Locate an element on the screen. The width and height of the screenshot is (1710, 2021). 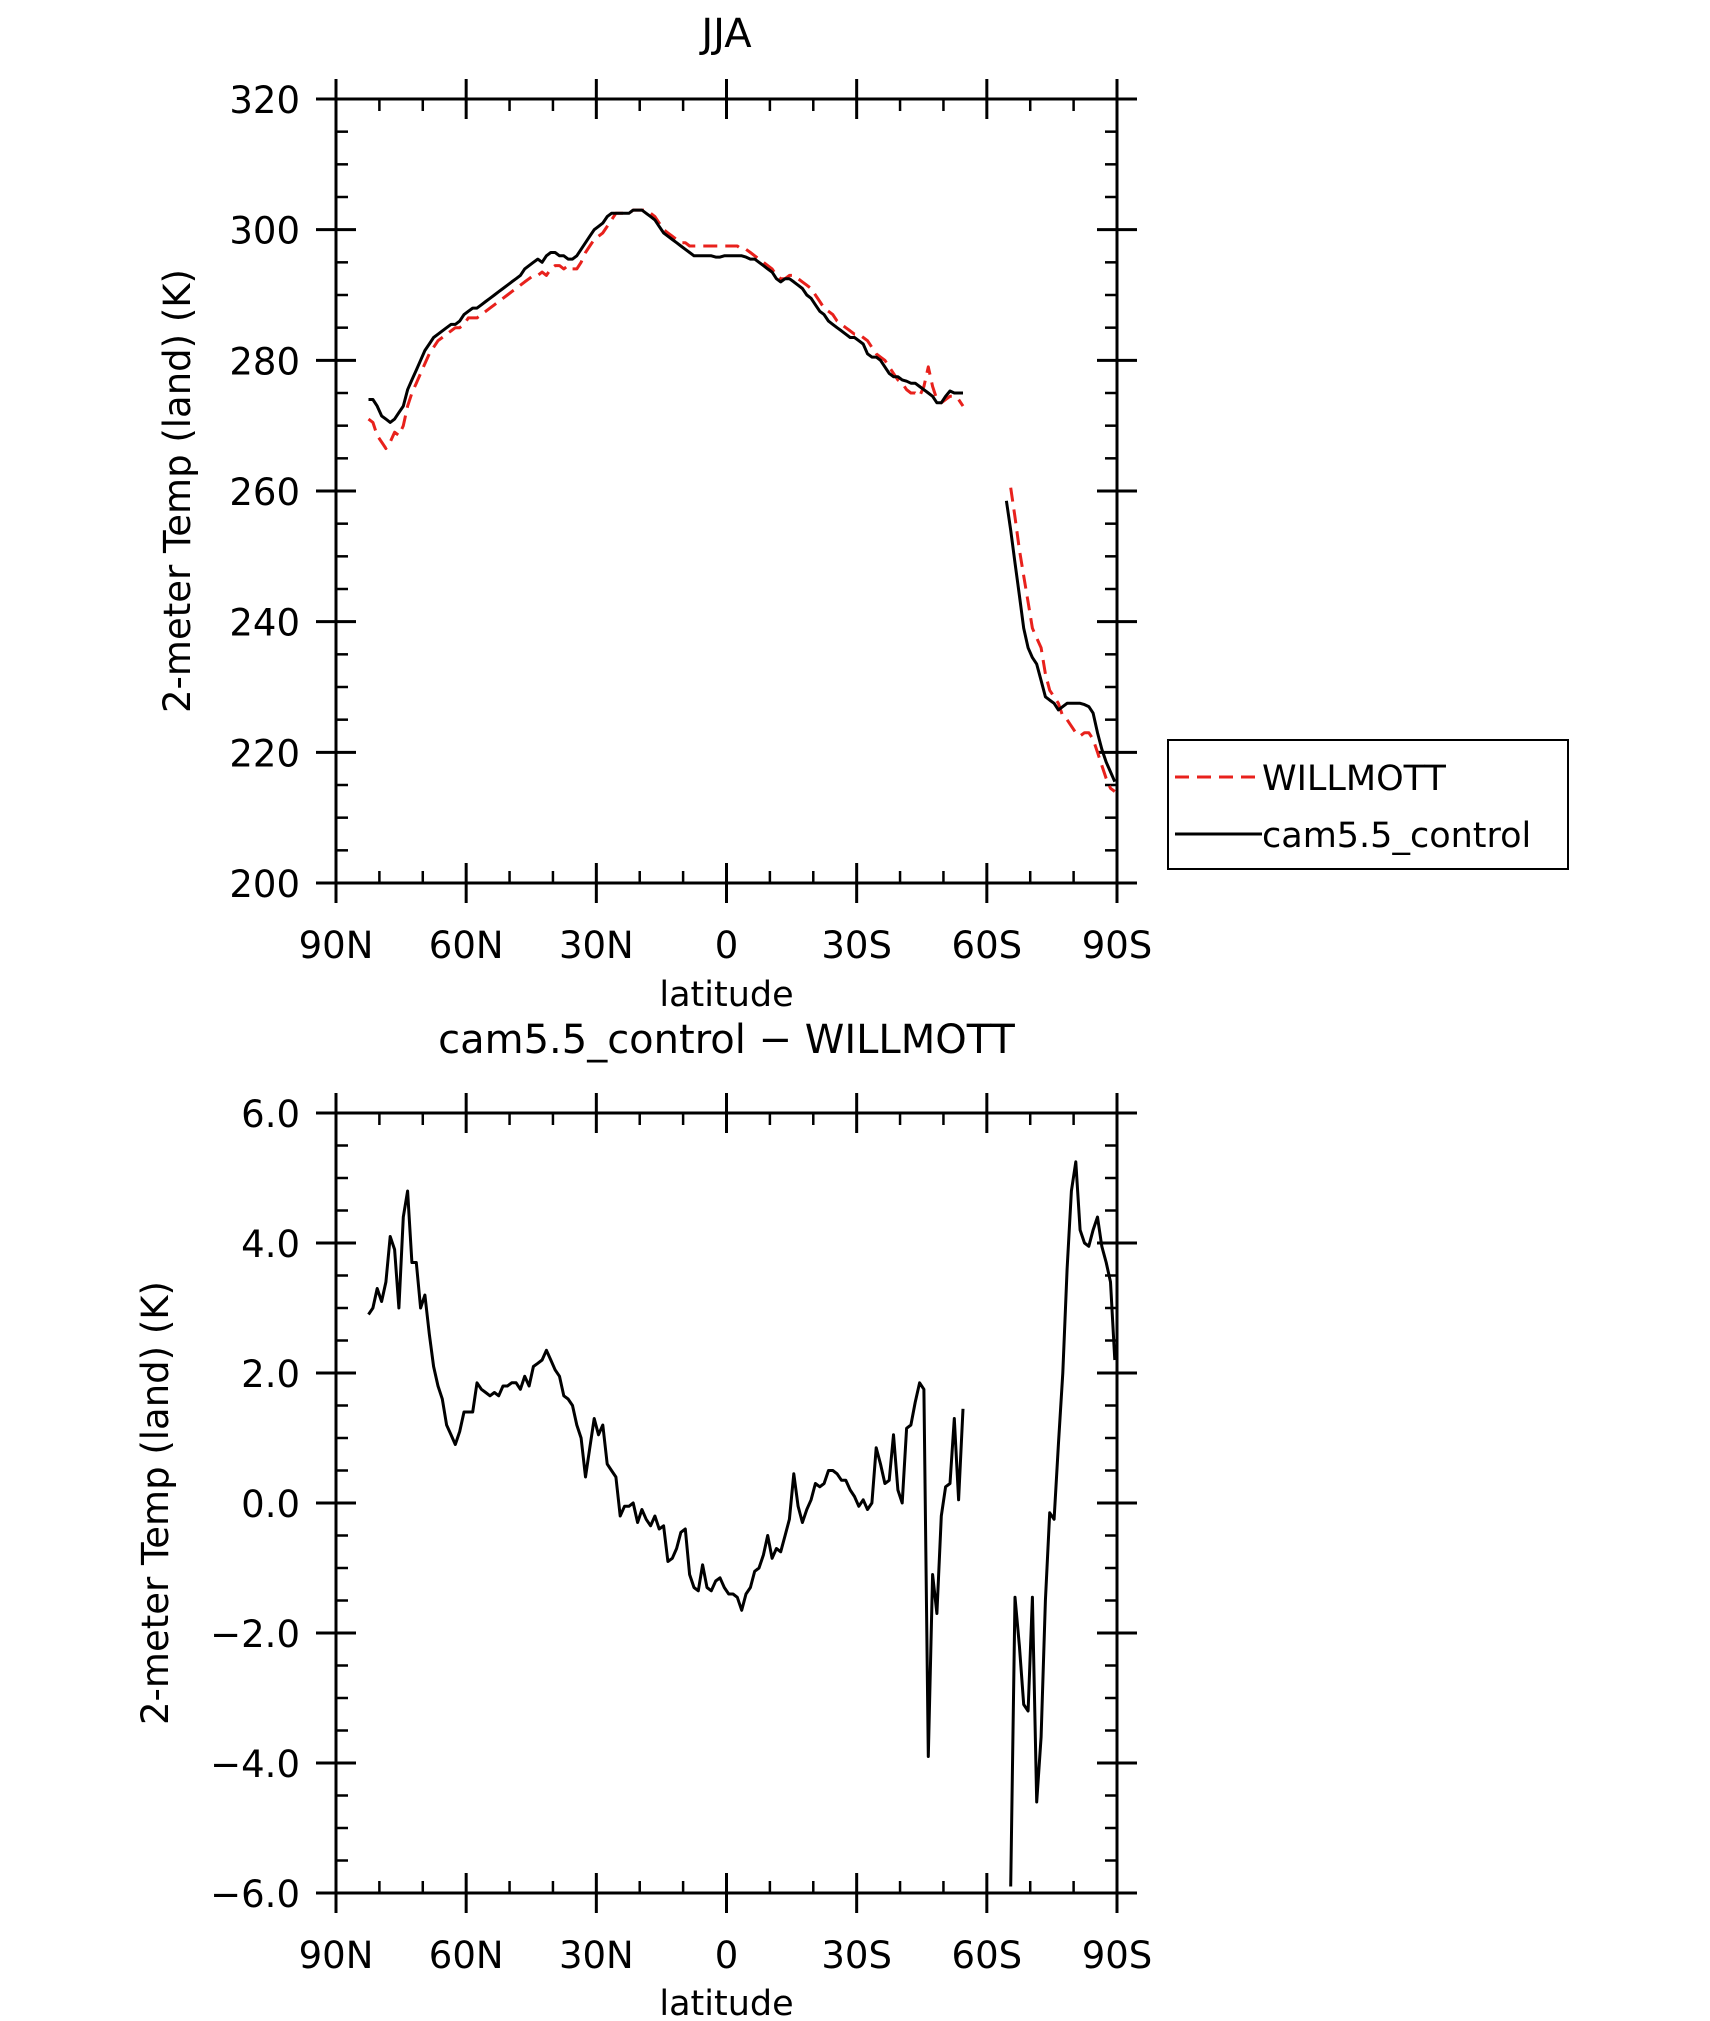
y-tick-label: −4.0 is located at coordinates (255, 1764).